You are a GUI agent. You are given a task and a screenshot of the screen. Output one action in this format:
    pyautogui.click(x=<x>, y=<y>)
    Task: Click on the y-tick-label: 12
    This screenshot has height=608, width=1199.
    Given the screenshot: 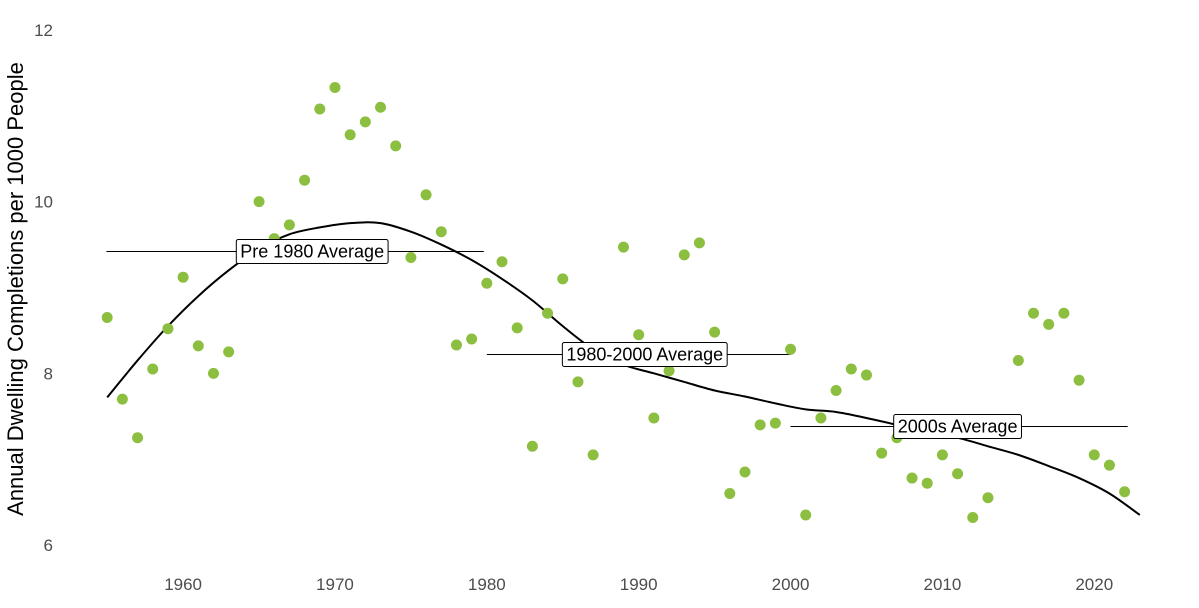 What is the action you would take?
    pyautogui.click(x=43, y=30)
    